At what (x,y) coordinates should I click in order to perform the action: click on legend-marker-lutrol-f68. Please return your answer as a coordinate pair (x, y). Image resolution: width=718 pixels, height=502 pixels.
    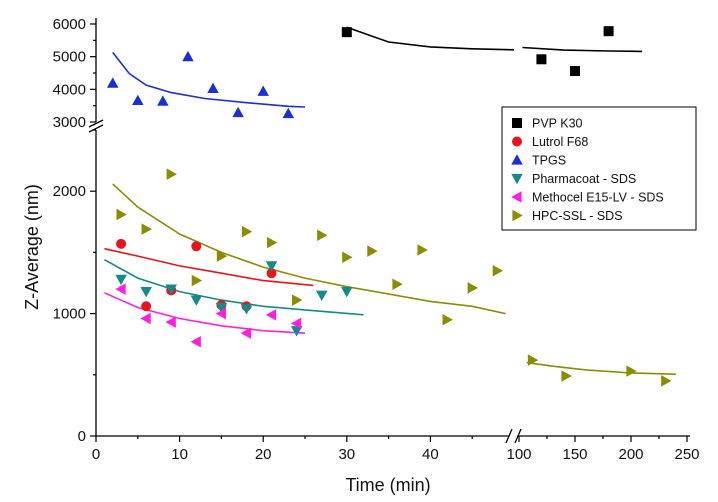
    Looking at the image, I should click on (517, 141).